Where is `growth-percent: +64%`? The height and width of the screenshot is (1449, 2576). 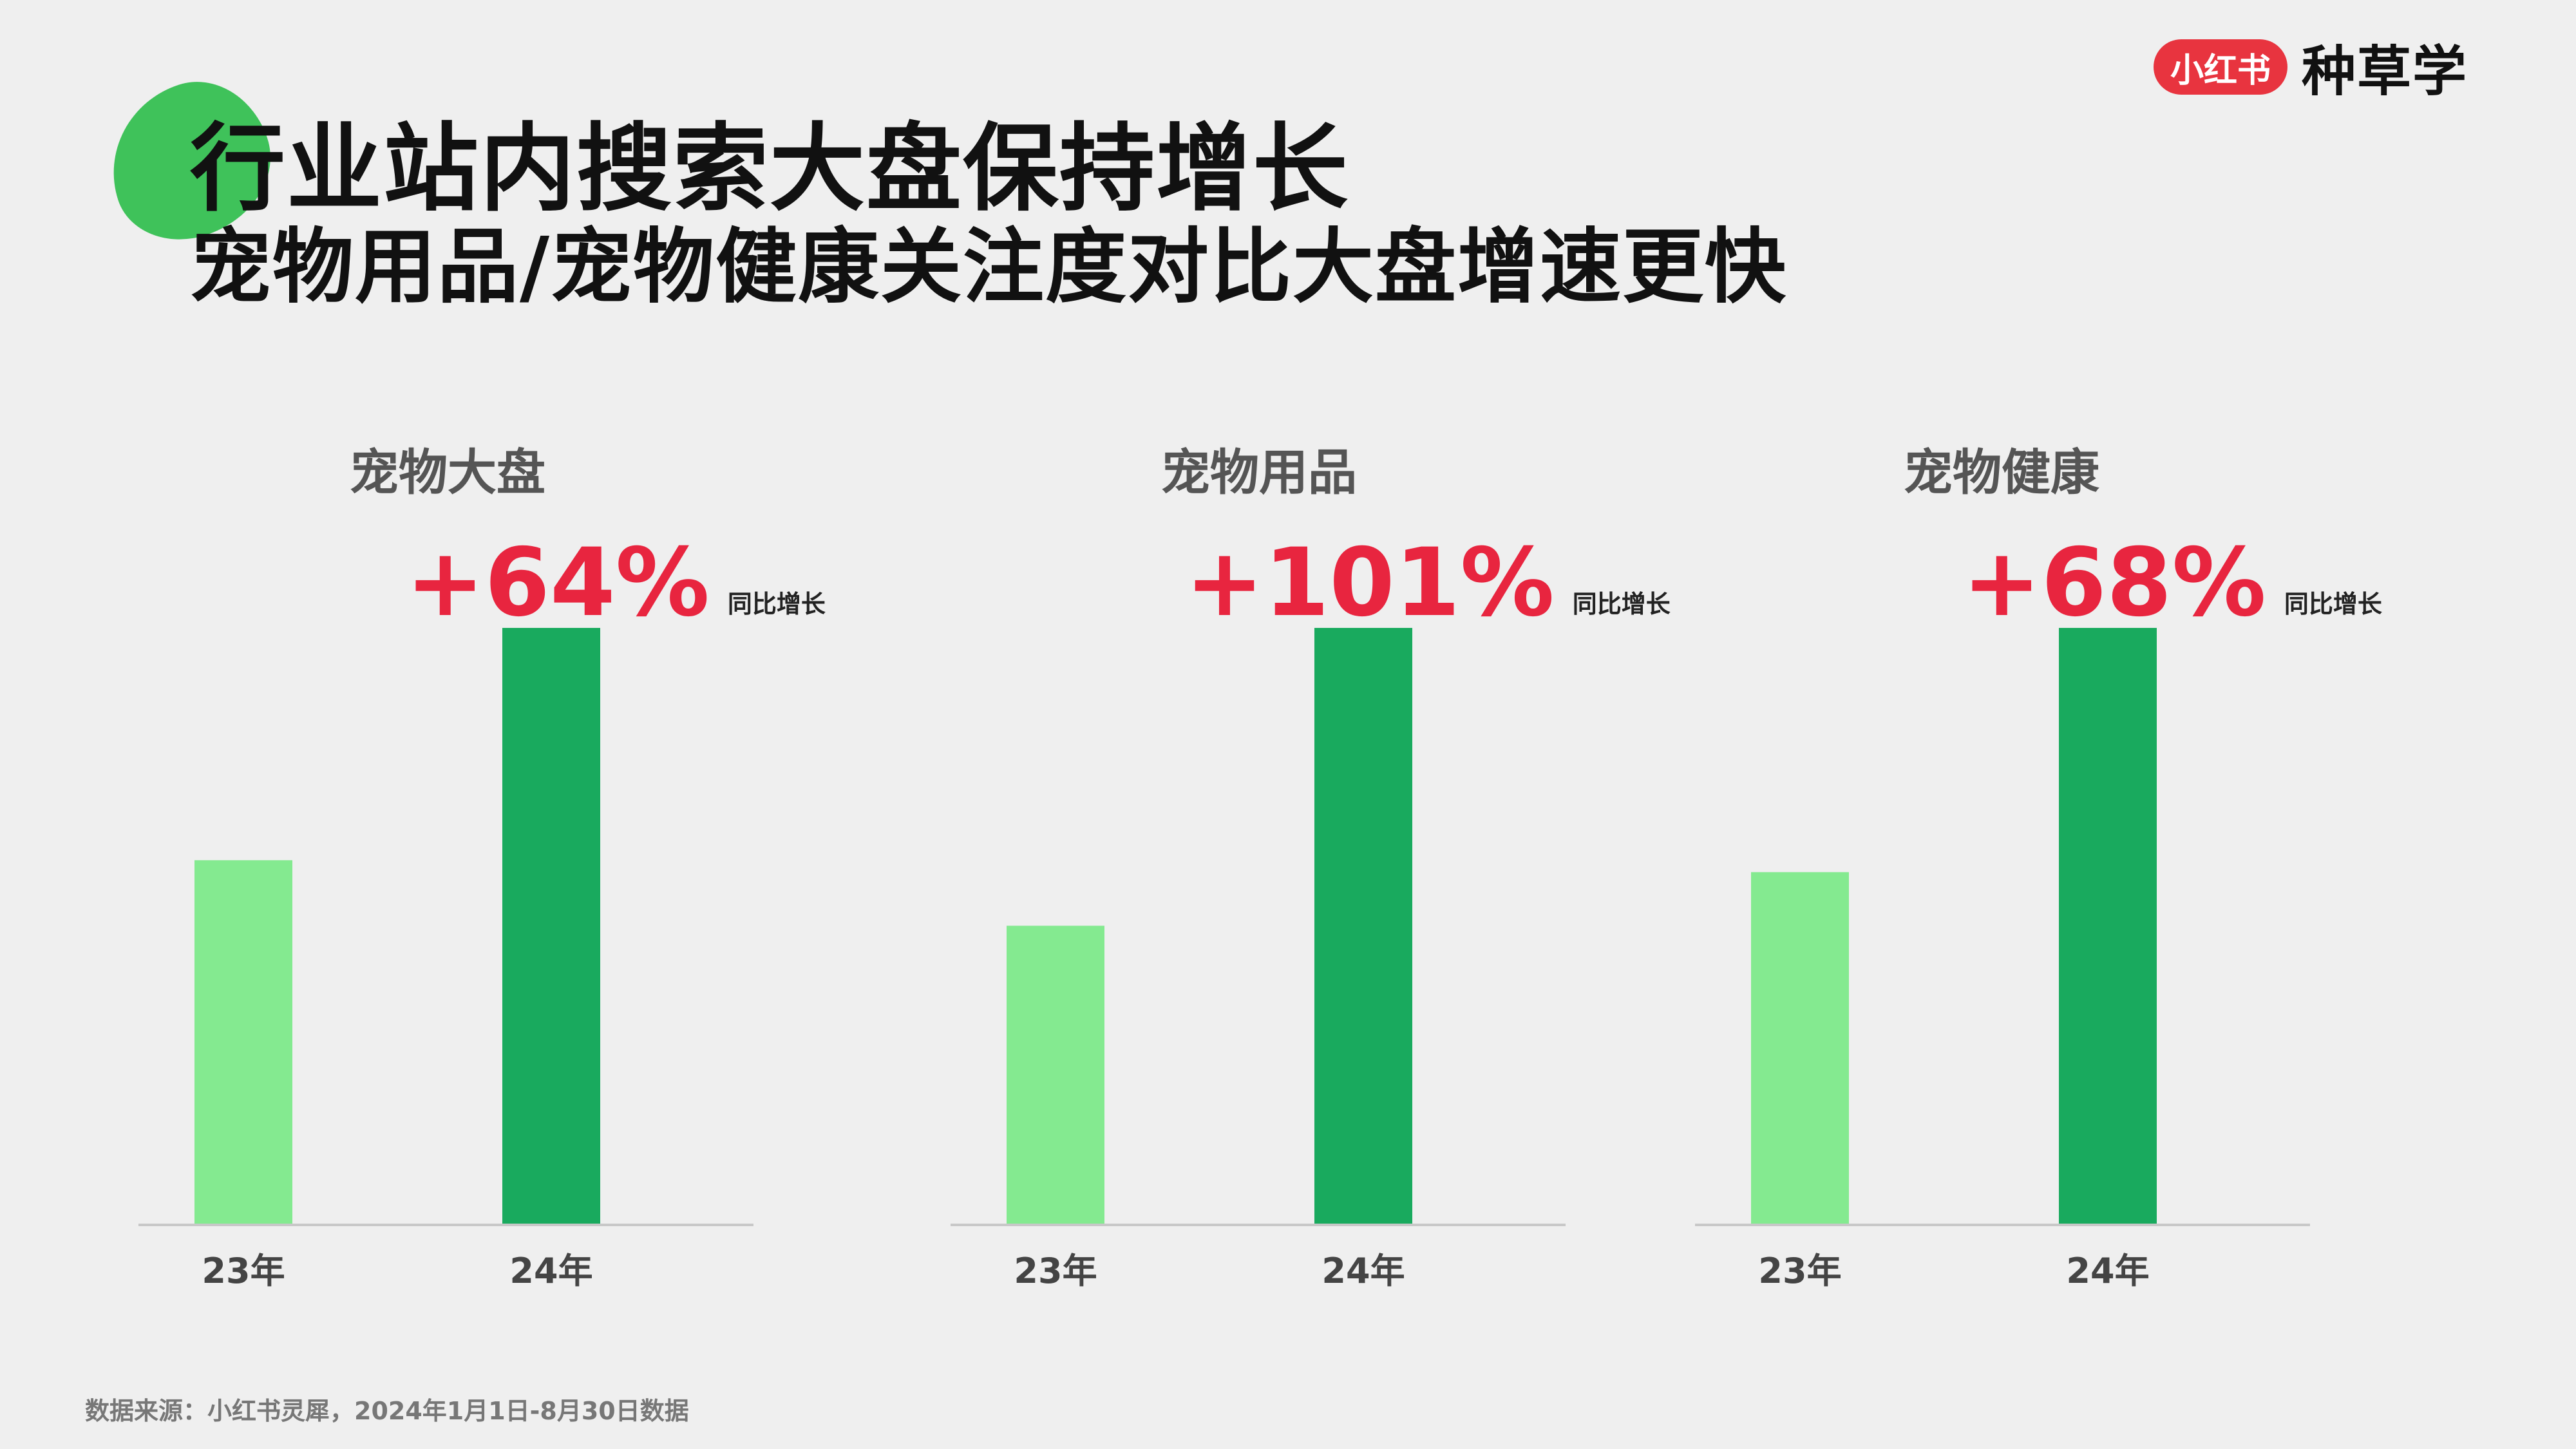
growth-percent: +64% is located at coordinates (558, 583).